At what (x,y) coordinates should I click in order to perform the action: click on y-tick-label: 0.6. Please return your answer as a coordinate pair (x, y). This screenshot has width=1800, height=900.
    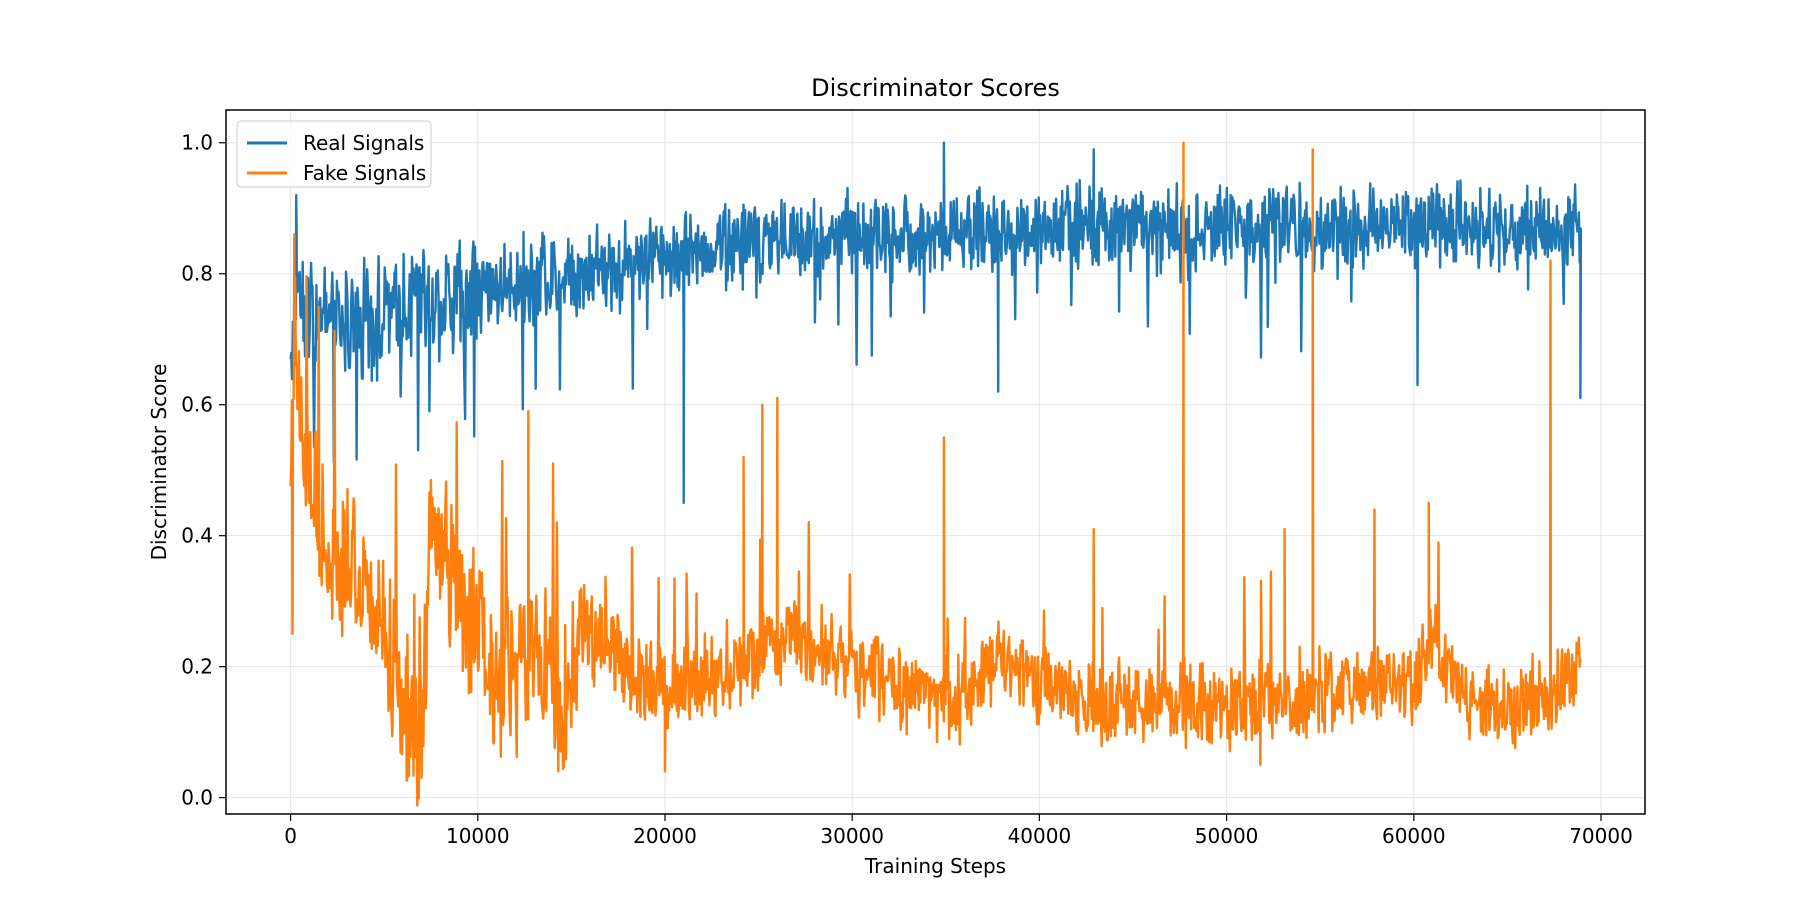
    Looking at the image, I should click on (197, 405).